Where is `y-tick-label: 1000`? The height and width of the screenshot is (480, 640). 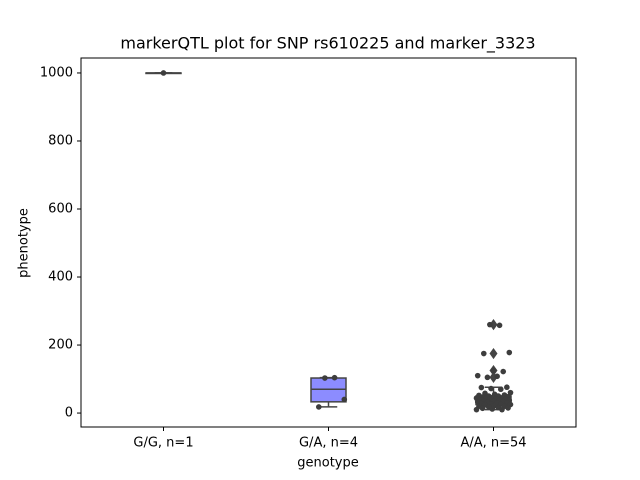 y-tick-label: 1000 is located at coordinates (56, 72).